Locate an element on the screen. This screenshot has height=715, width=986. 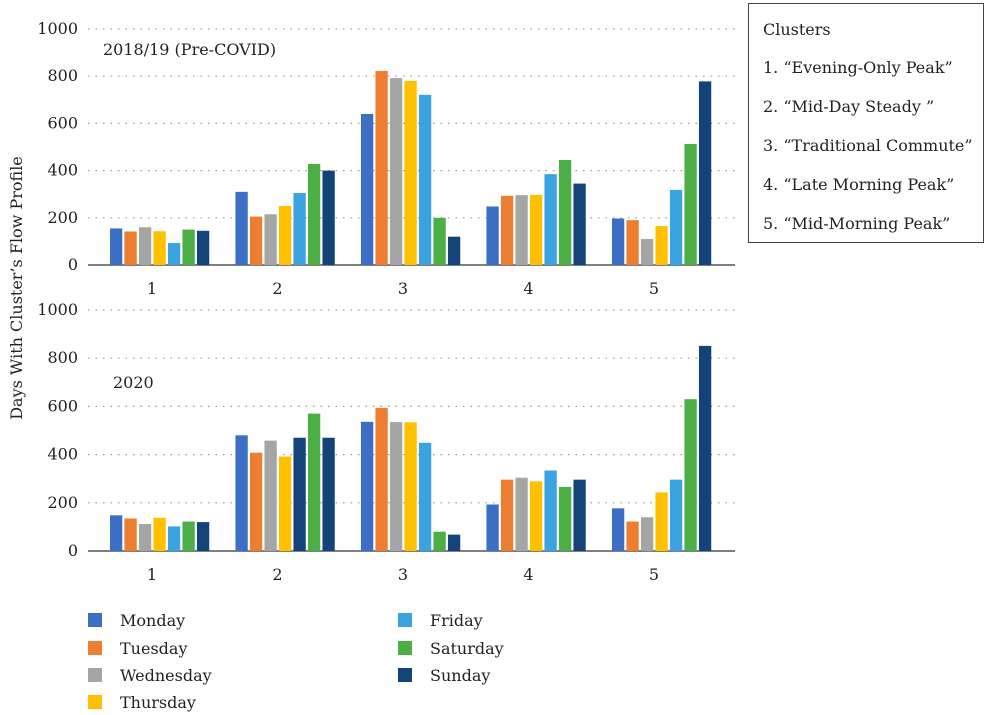
bar-2-c5-sunday is located at coordinates (705, 448).